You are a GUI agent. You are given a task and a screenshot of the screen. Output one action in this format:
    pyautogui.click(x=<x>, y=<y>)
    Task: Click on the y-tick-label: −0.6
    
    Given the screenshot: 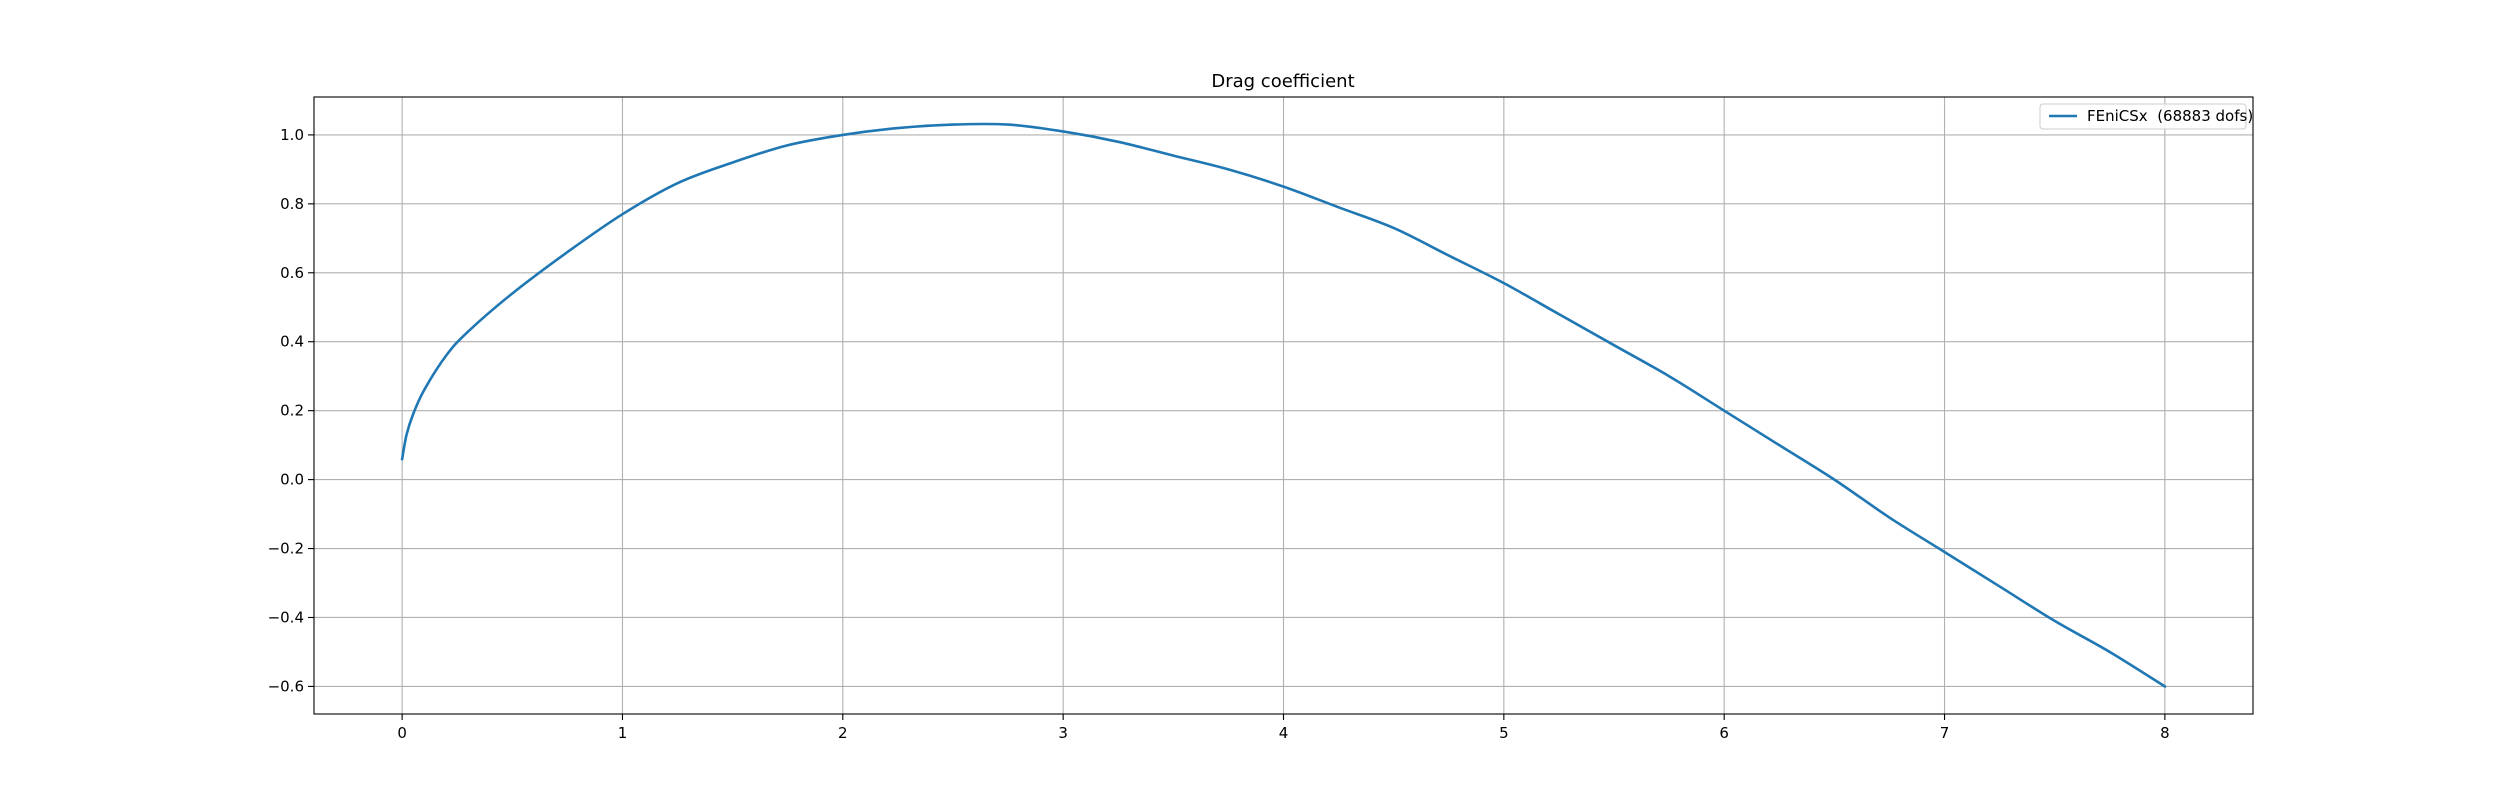 What is the action you would take?
    pyautogui.click(x=286, y=686)
    